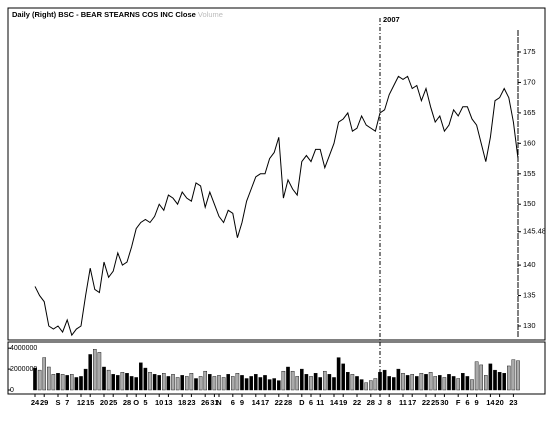 This screenshot has height=435, width=550. I want to click on x-tick-label: 28, so click(127, 402).